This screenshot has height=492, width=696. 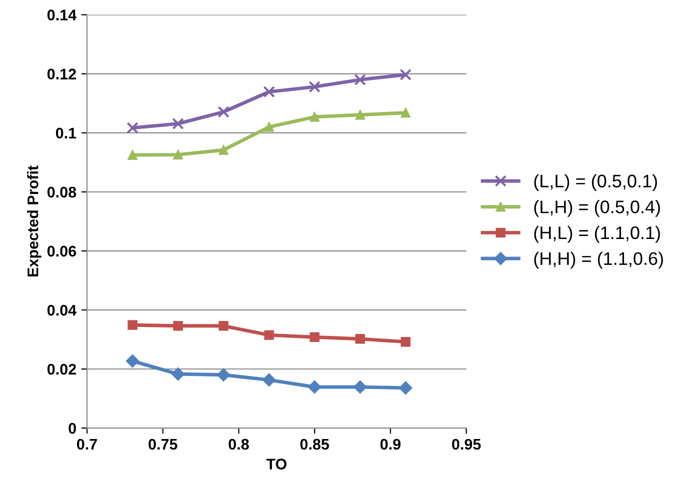 What do you see at coordinates (61, 369) in the screenshot?
I see `y-tick-label: 0.02` at bounding box center [61, 369].